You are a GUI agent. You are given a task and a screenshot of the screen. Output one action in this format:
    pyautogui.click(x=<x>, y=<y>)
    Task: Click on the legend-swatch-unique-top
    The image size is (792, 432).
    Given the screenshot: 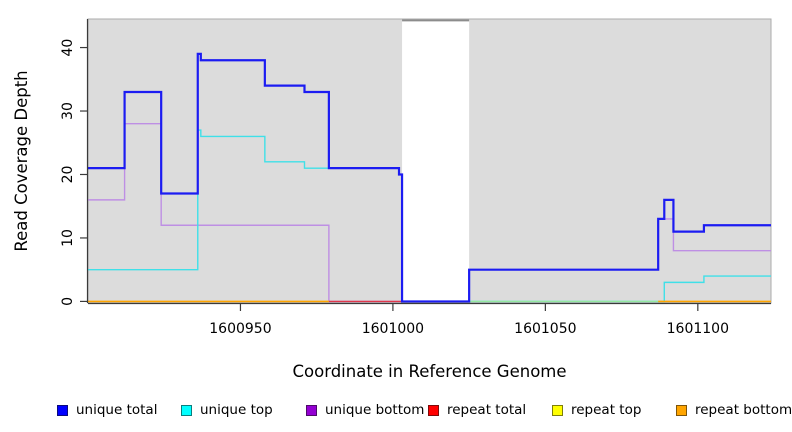 What is the action you would take?
    pyautogui.click(x=186, y=410)
    